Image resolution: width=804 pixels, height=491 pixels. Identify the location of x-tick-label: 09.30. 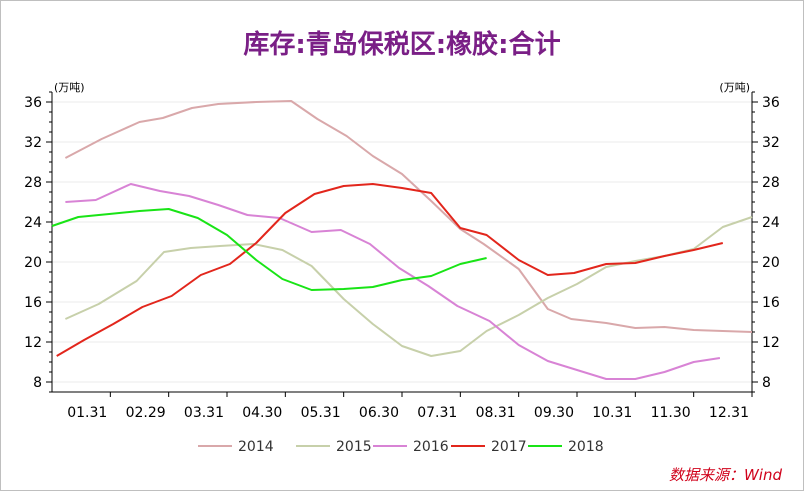
(554, 413).